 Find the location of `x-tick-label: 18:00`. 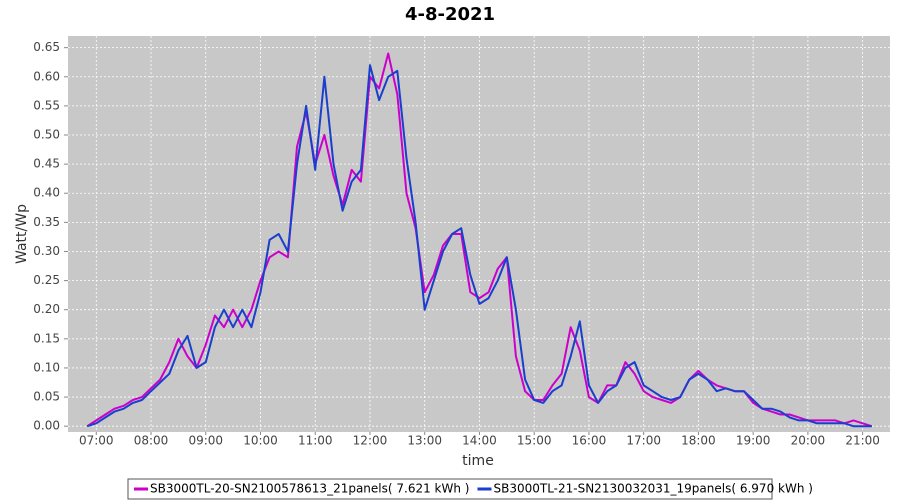

x-tick-label: 18:00 is located at coordinates (698, 441).